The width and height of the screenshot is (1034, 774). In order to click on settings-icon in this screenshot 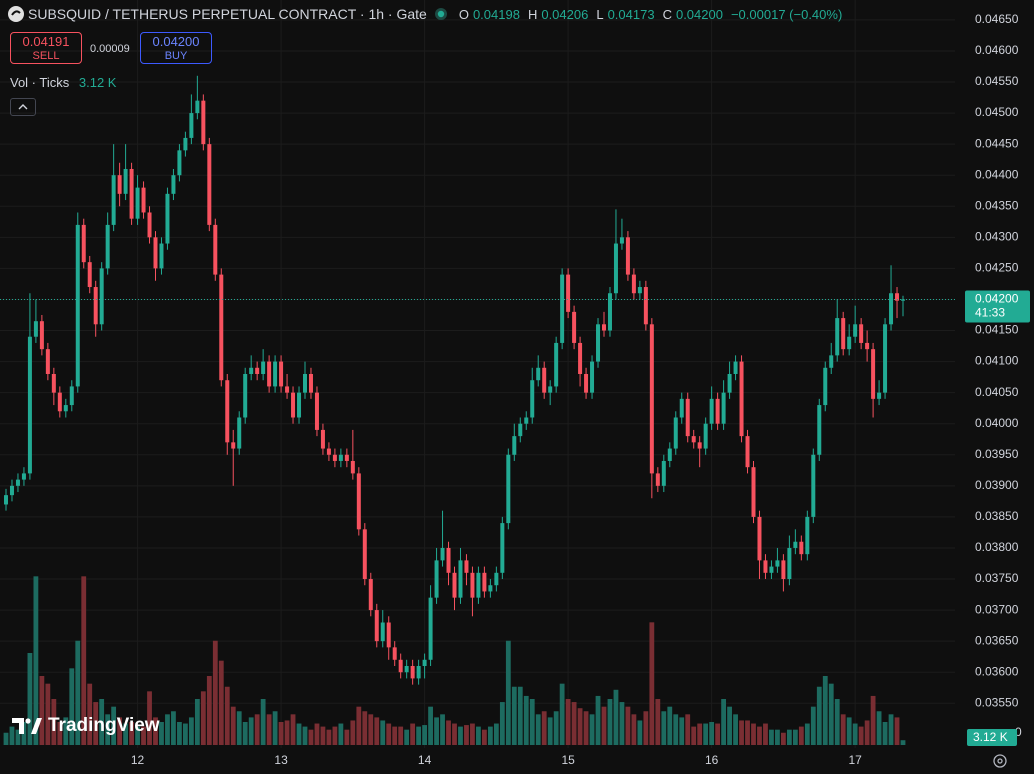, I will do `click(1000, 761)`.